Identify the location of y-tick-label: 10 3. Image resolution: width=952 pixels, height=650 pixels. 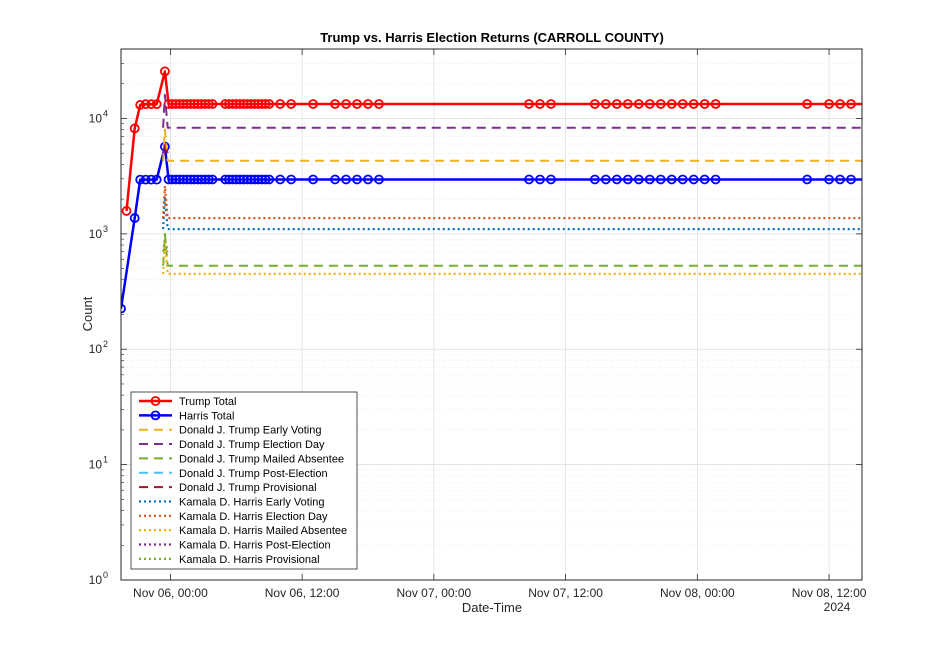
(98, 232).